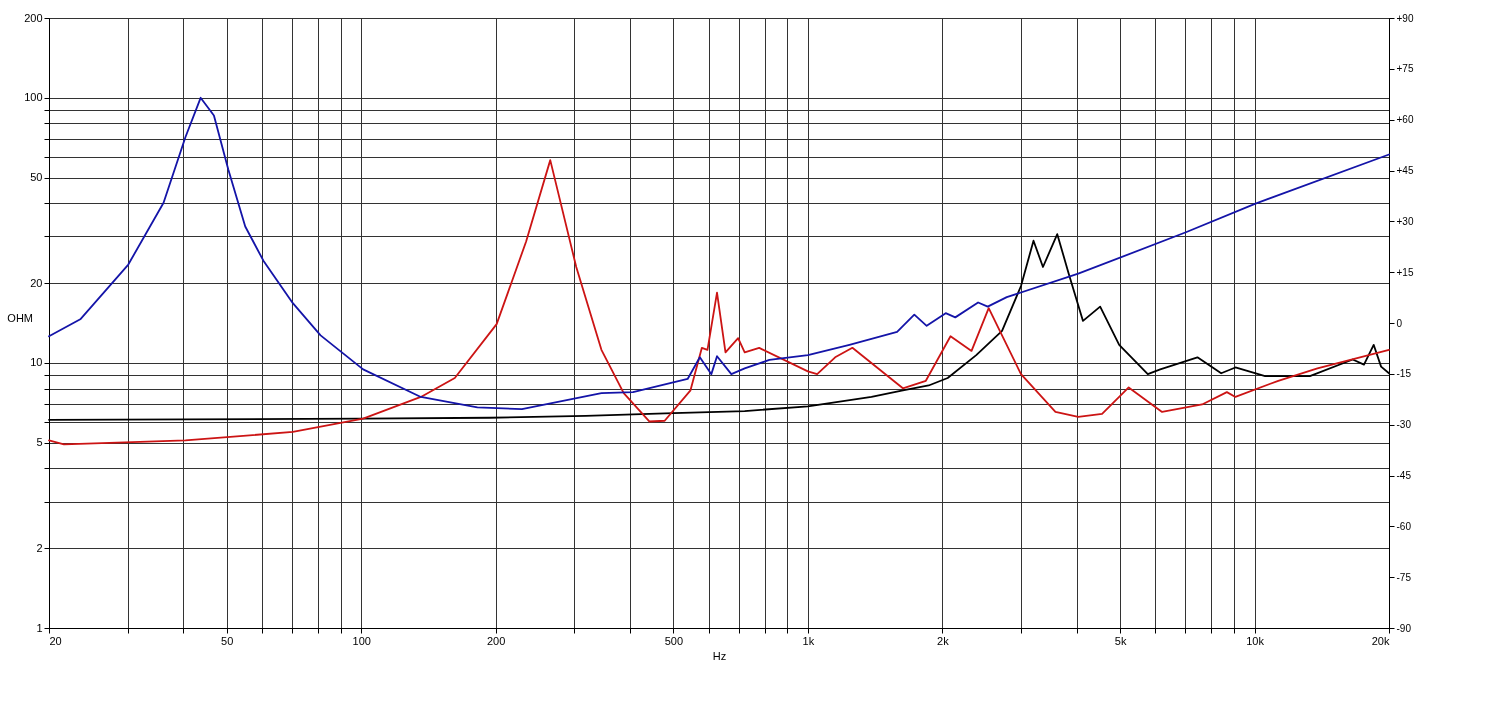 This screenshot has width=1500, height=703. Describe the element at coordinates (39, 627) in the screenshot. I see `y-tick-label: 1` at that location.